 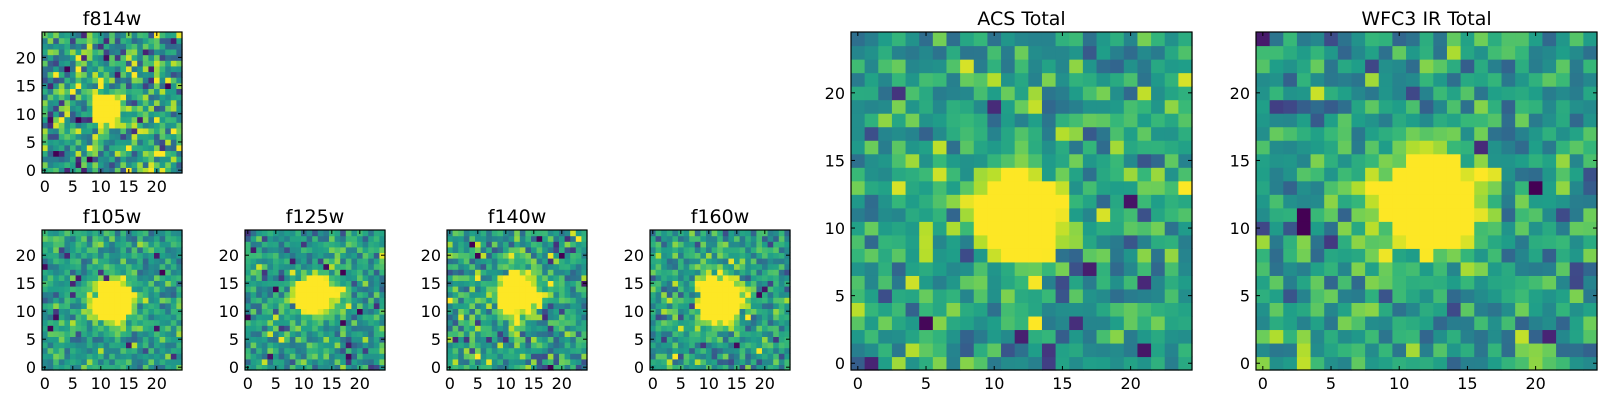 What do you see at coordinates (634, 311) in the screenshot?
I see `y-tick-label: 10` at bounding box center [634, 311].